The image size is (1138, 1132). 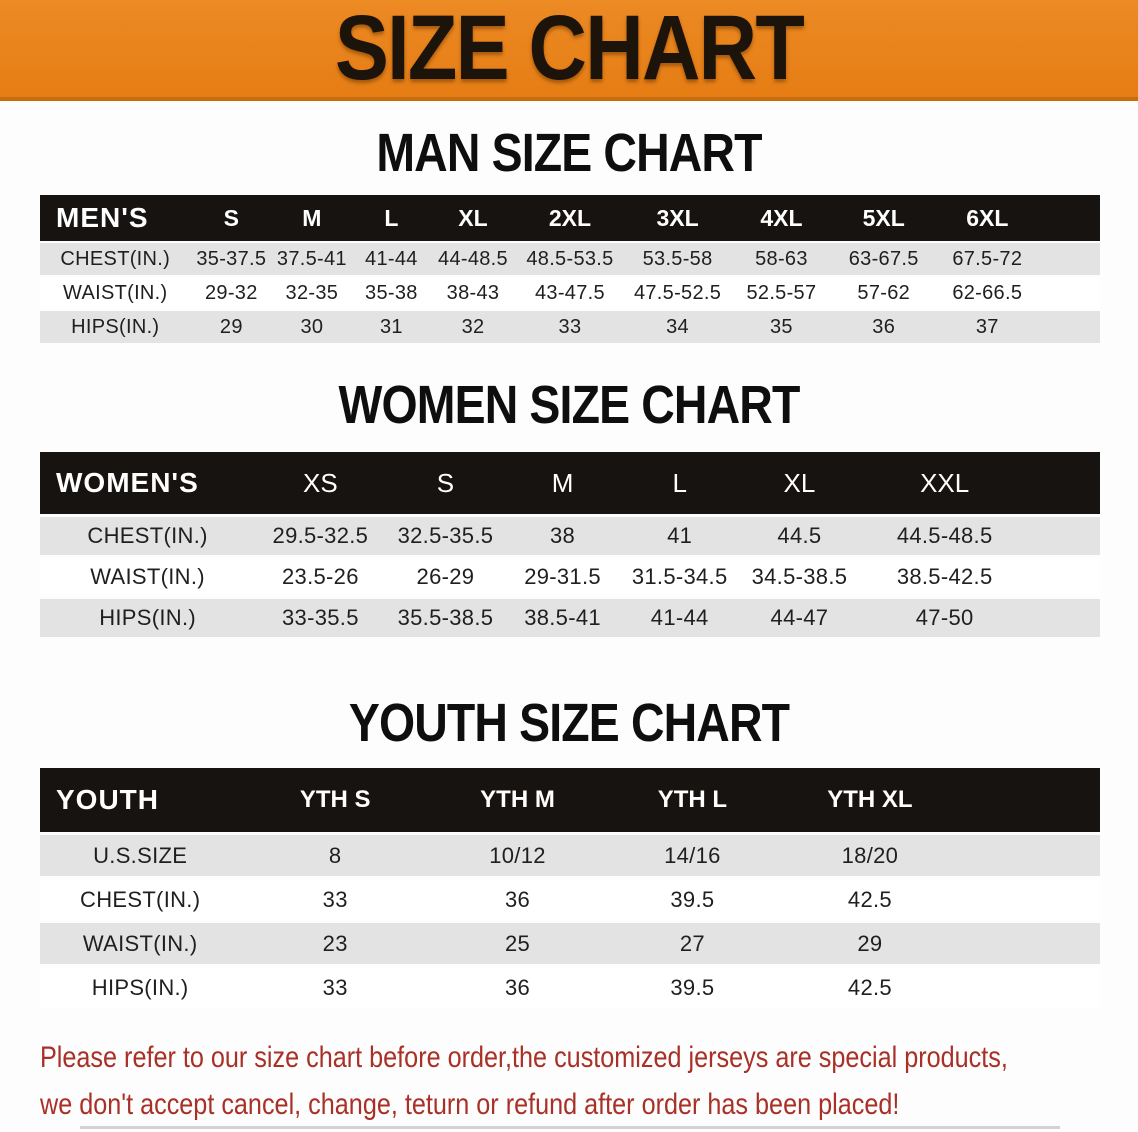 I want to click on bottom-divider, so click(x=570, y=1127).